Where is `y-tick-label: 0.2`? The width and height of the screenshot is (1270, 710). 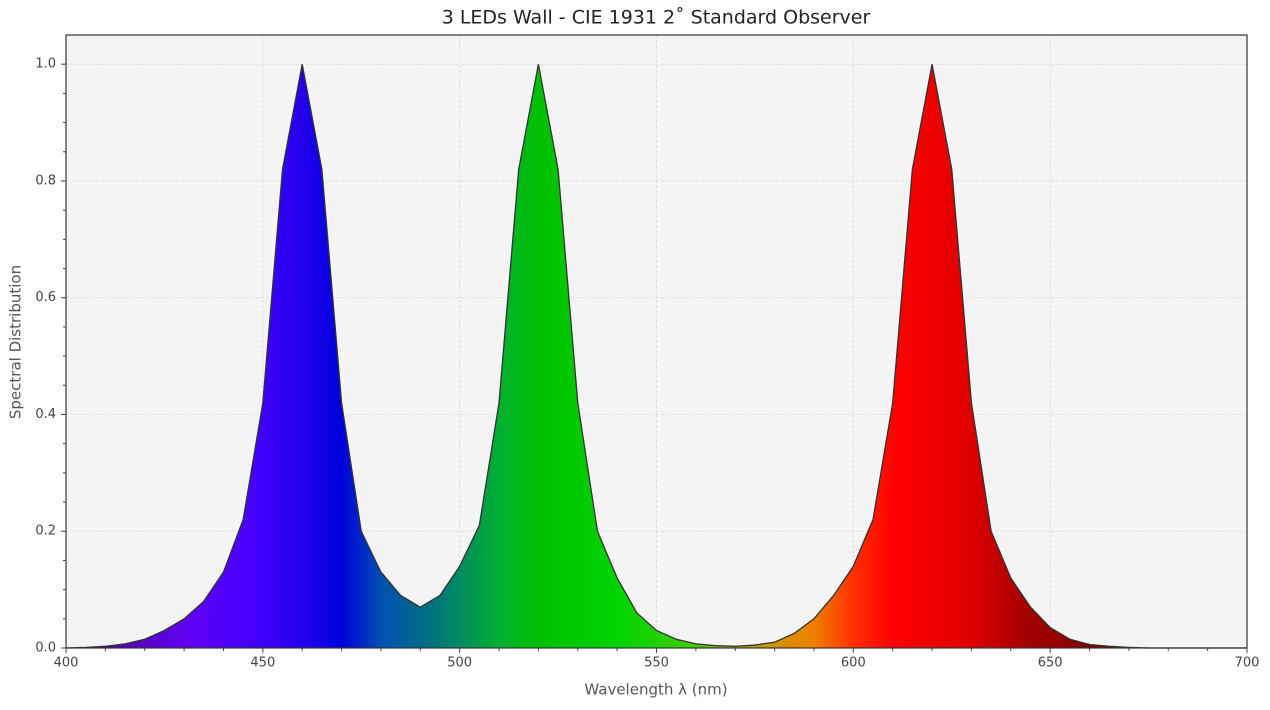 y-tick-label: 0.2 is located at coordinates (45, 531).